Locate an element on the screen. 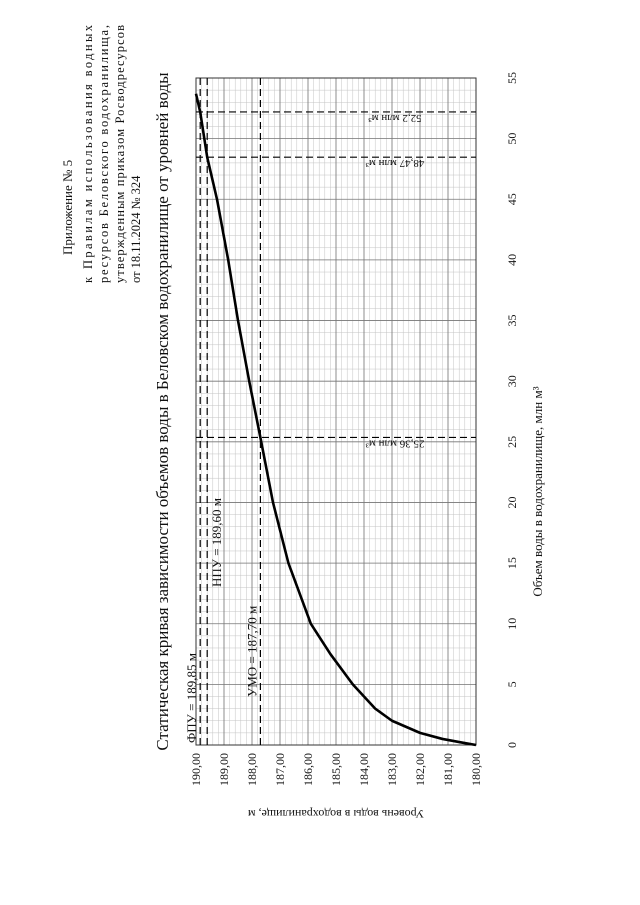 The height and width of the screenshot is (905, 640). level-label: УМО = 187,70 м is located at coordinates (251, 651).